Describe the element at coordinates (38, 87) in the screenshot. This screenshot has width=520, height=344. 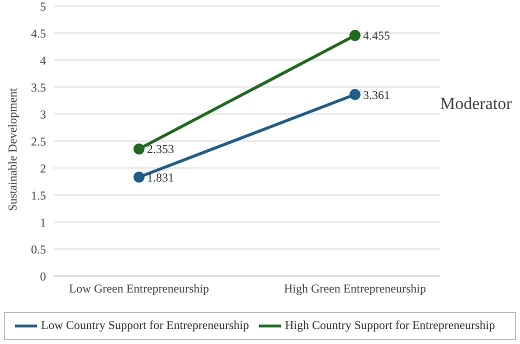
I see `y-tick-label: 3.5` at that location.